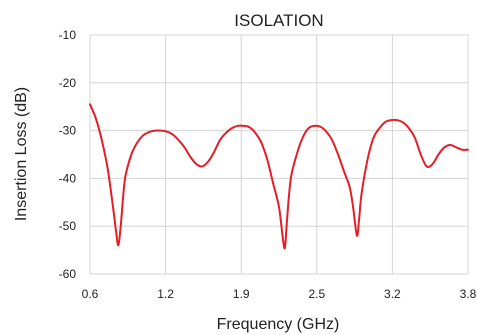  What do you see at coordinates (68, 274) in the screenshot?
I see `y-tick-label: -60` at bounding box center [68, 274].